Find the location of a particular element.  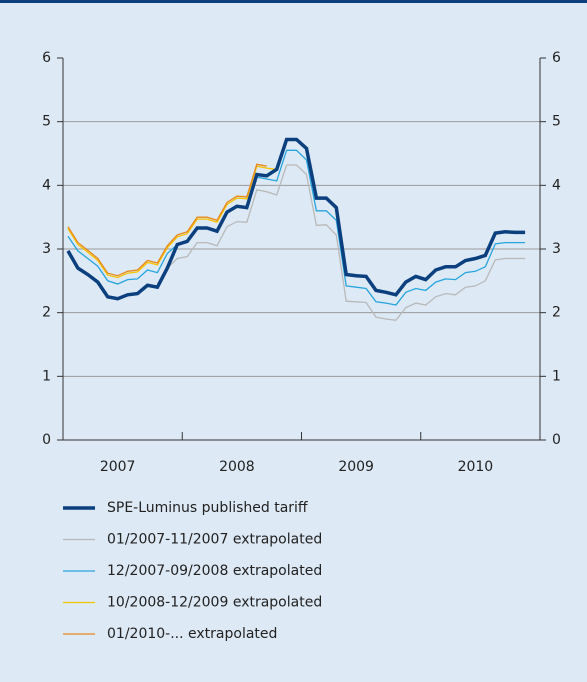

legend-label: 12/2007-09/2008 extrapolated is located at coordinates (214, 571).